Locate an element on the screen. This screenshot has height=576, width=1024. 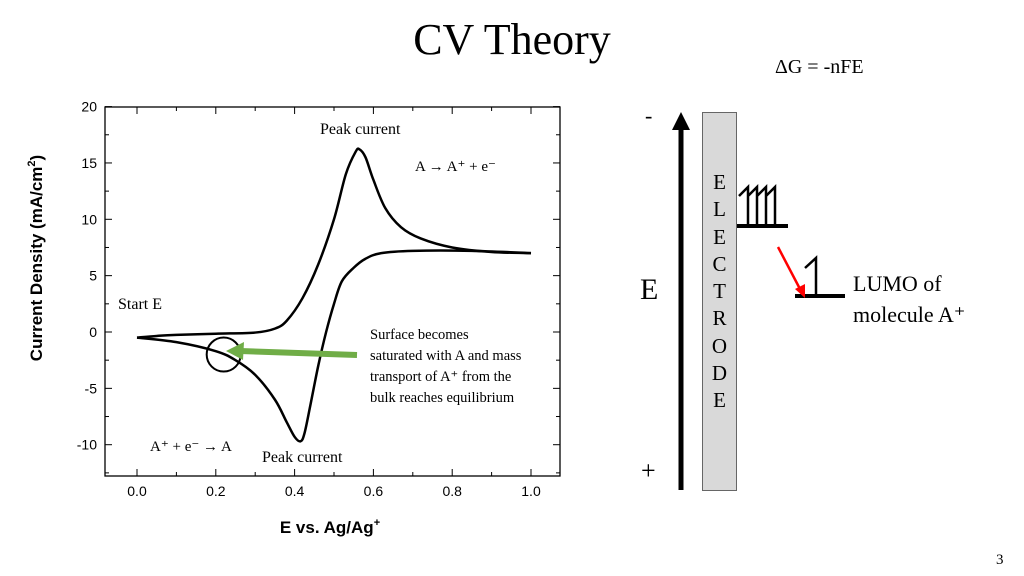
y-tick-label: -5 is located at coordinates (91, 388).